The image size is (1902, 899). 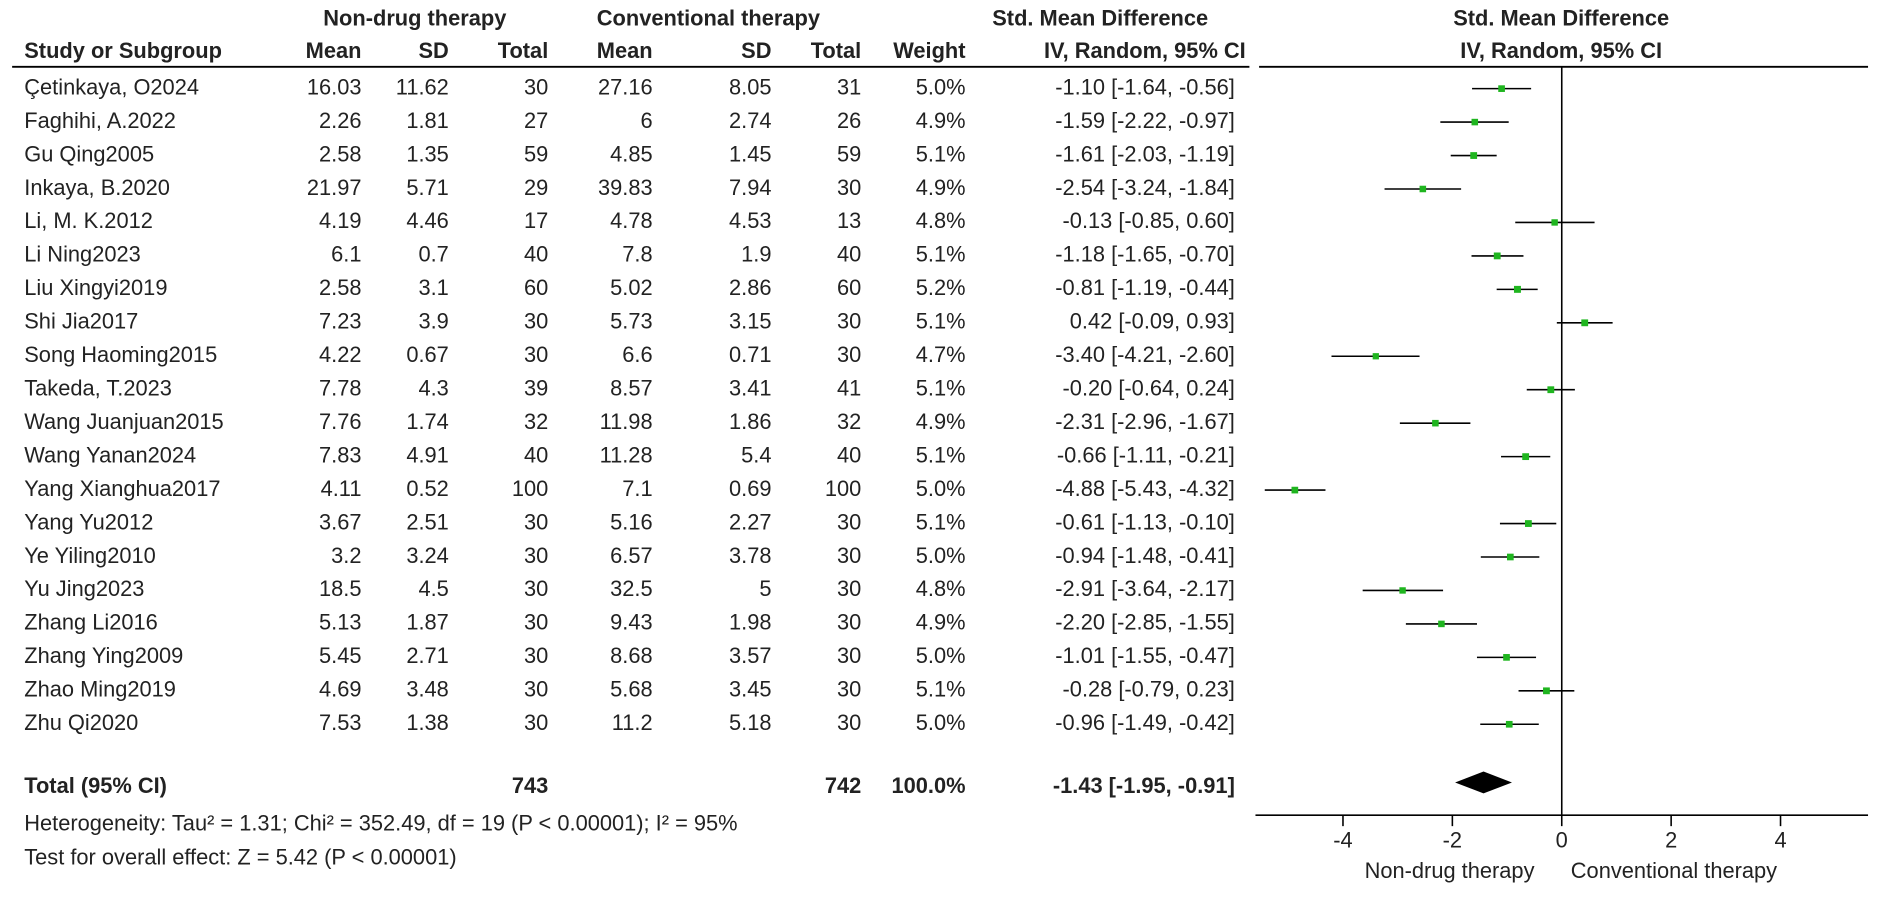 I want to click on cell: 32.5, so click(x=631, y=588).